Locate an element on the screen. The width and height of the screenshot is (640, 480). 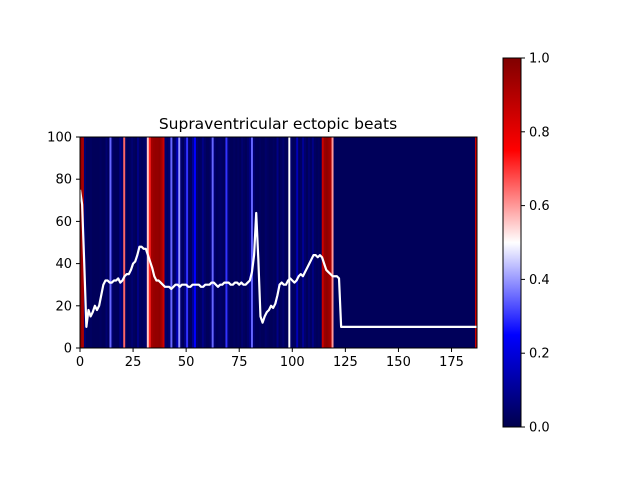
x-tick-label: 0 is located at coordinates (80, 362).